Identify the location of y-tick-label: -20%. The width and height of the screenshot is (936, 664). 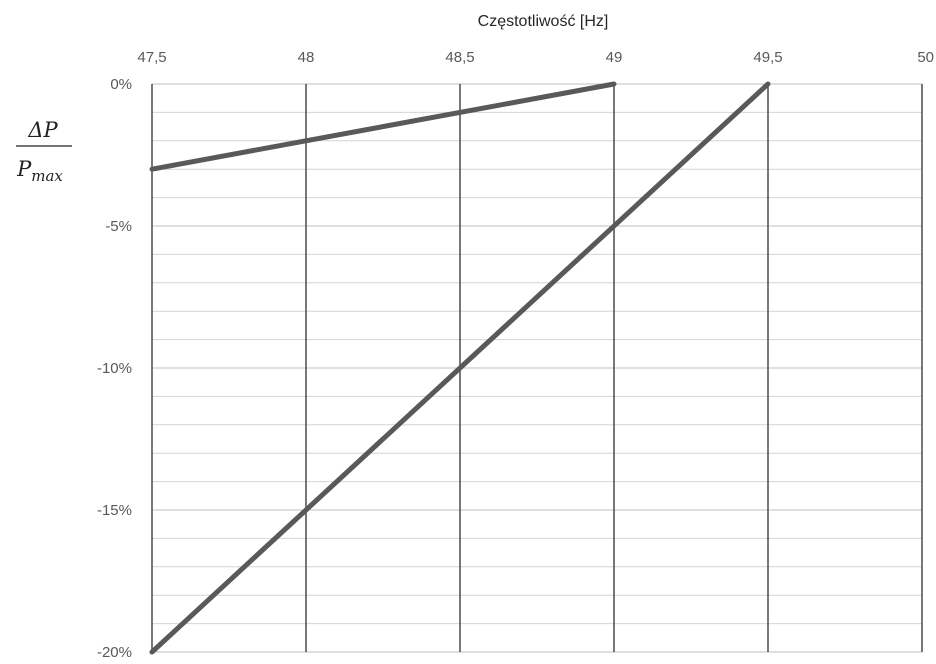
(114, 651).